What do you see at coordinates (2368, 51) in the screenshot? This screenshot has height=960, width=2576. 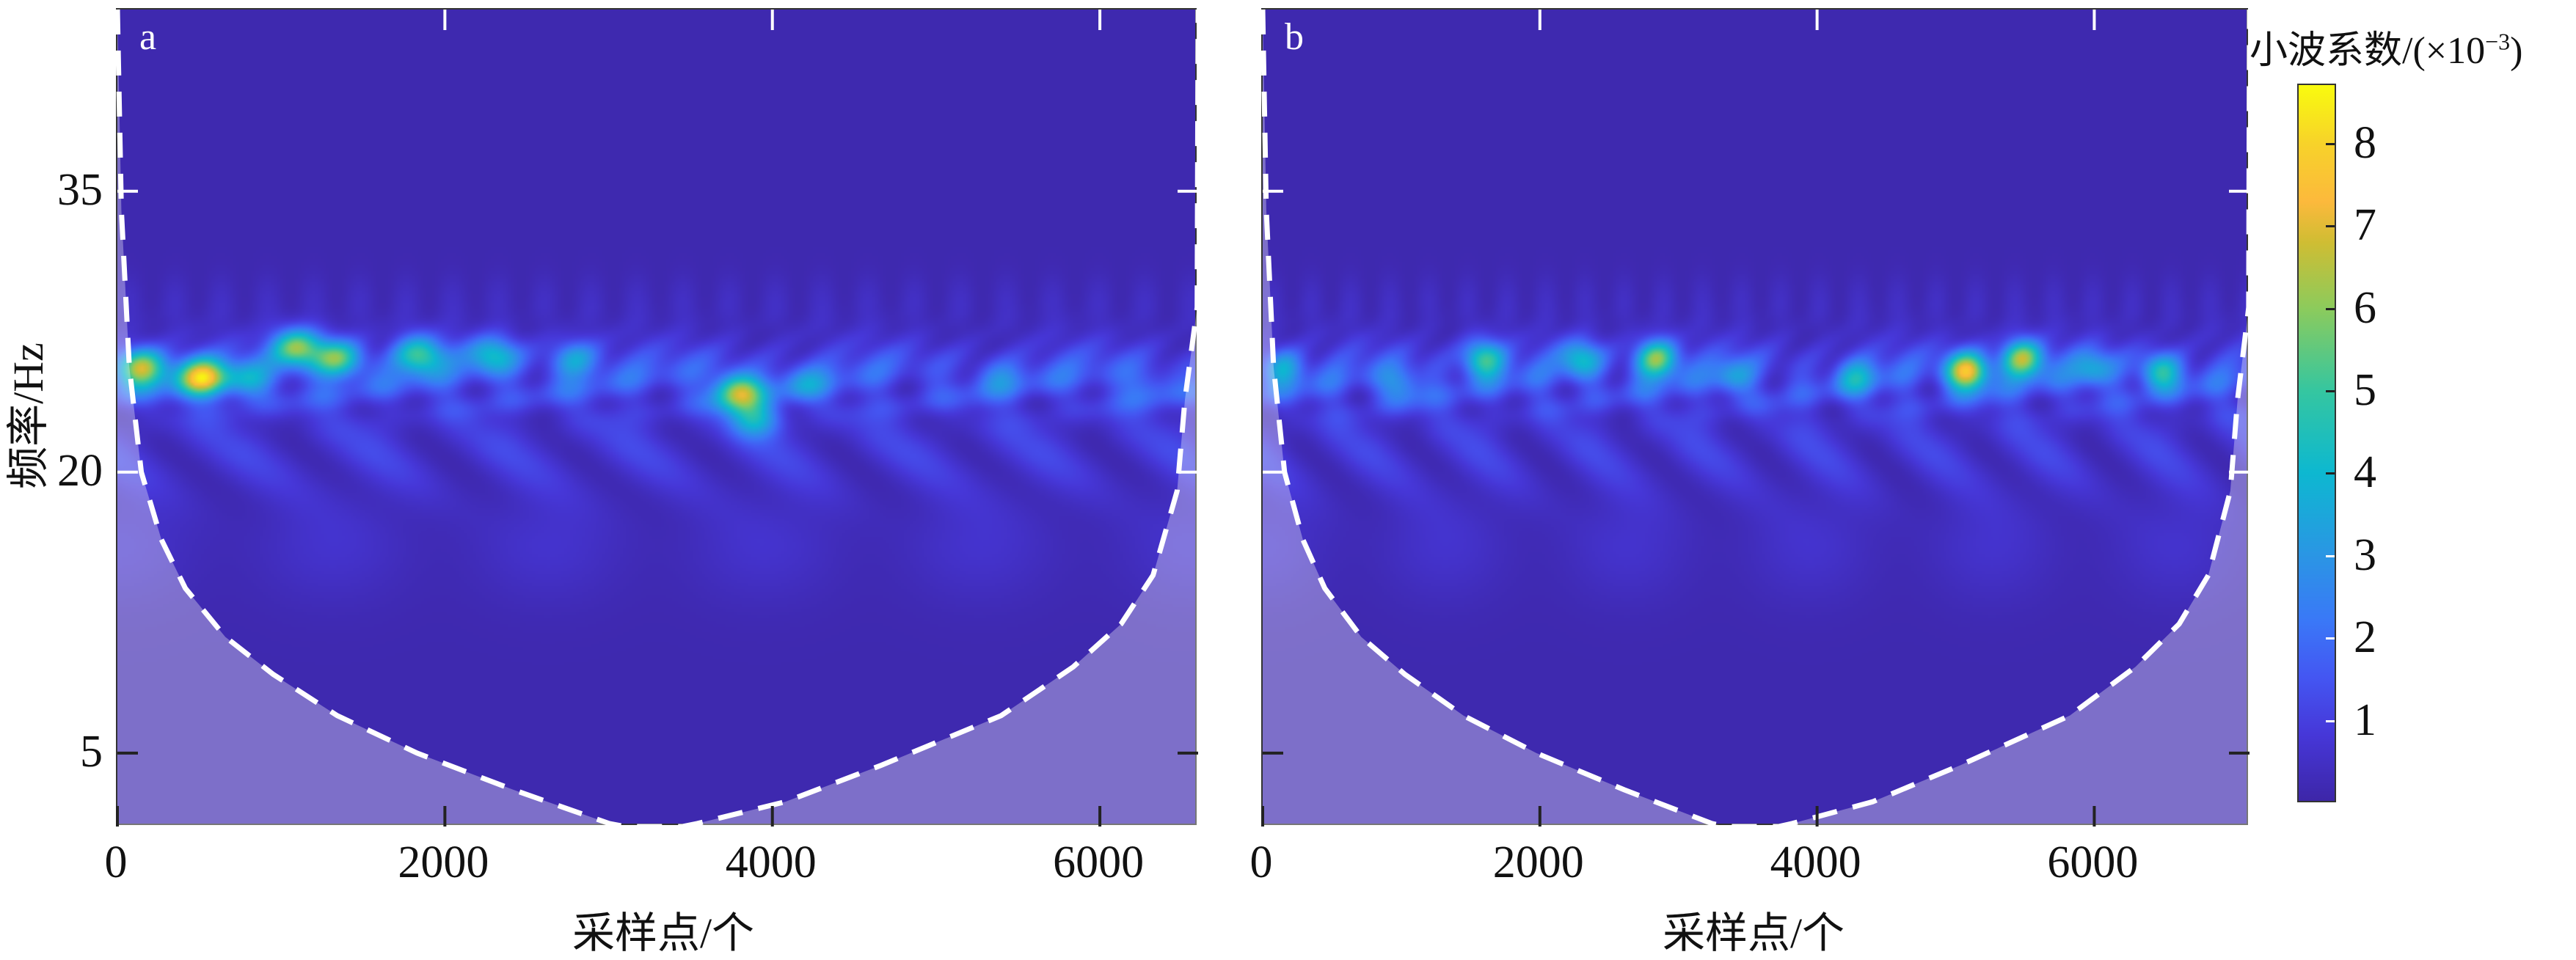 I see `colorbar-title-text: 小波系数/(×10` at bounding box center [2368, 51].